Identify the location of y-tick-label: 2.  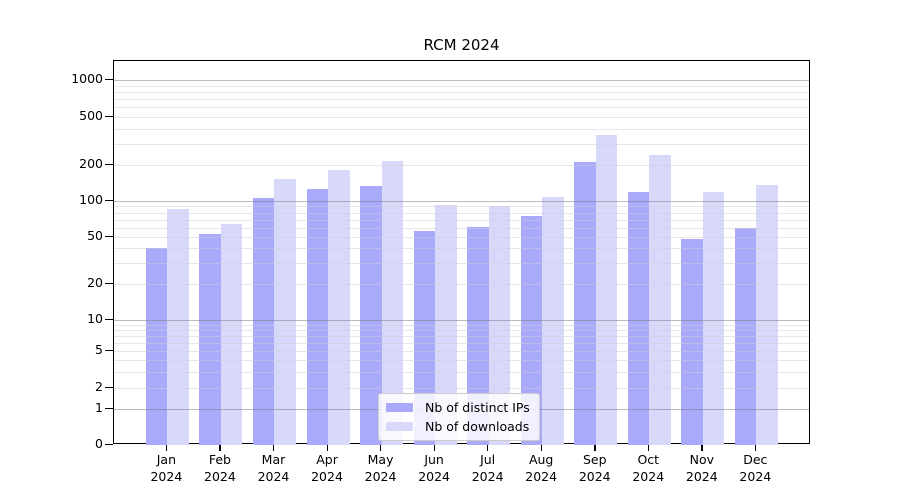
(99, 386).